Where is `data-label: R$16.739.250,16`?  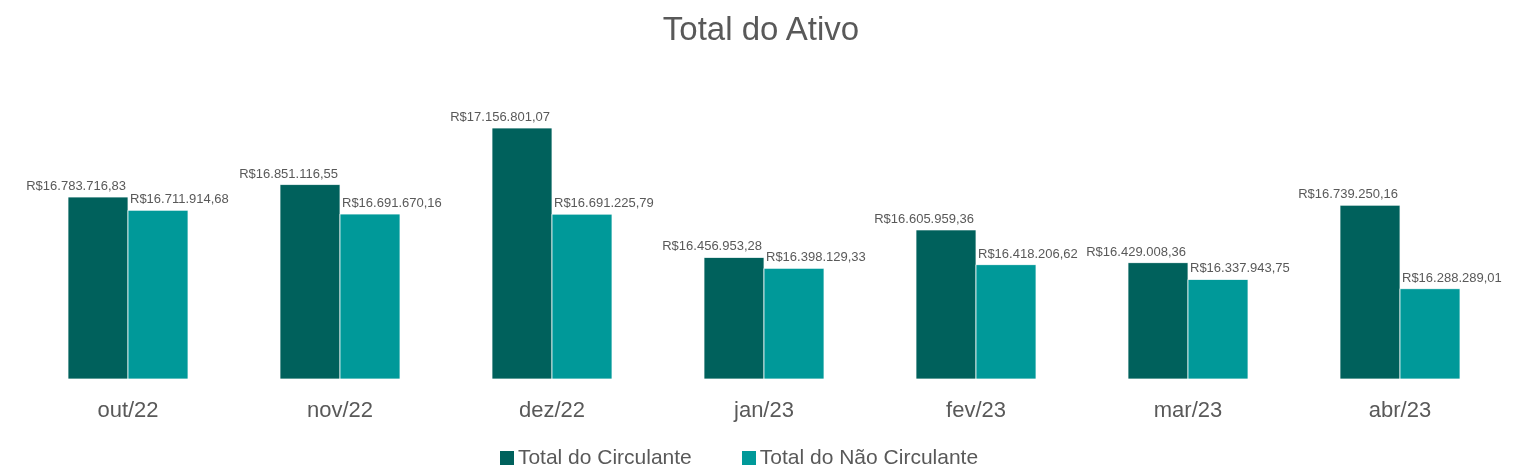 data-label: R$16.739.250,16 is located at coordinates (1348, 194).